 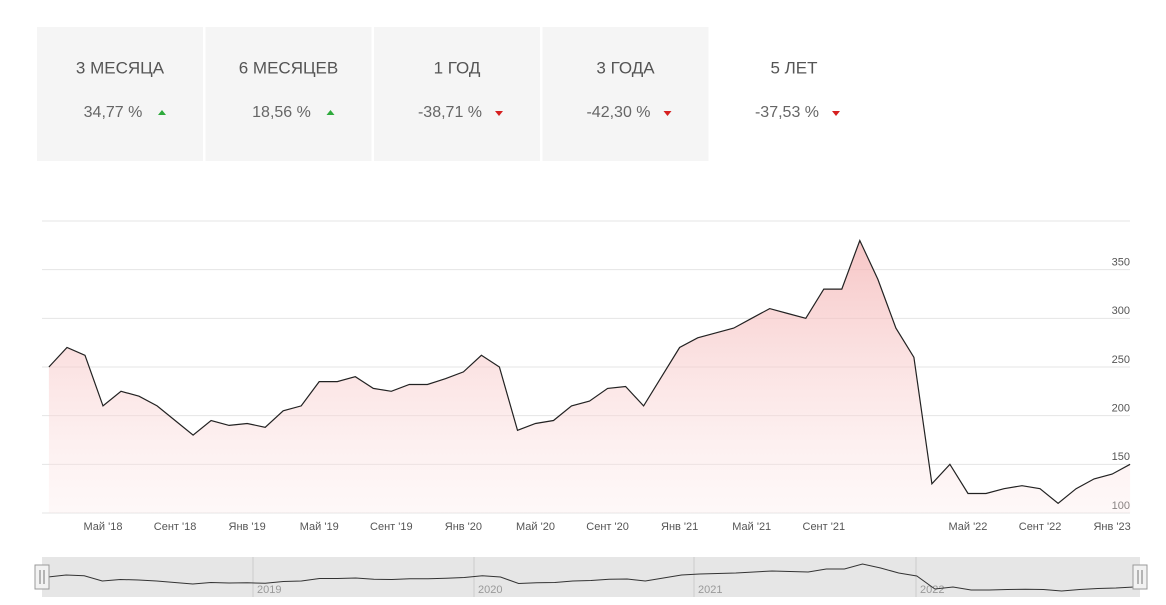 I want to click on navigator-bg, so click(x=591, y=577).